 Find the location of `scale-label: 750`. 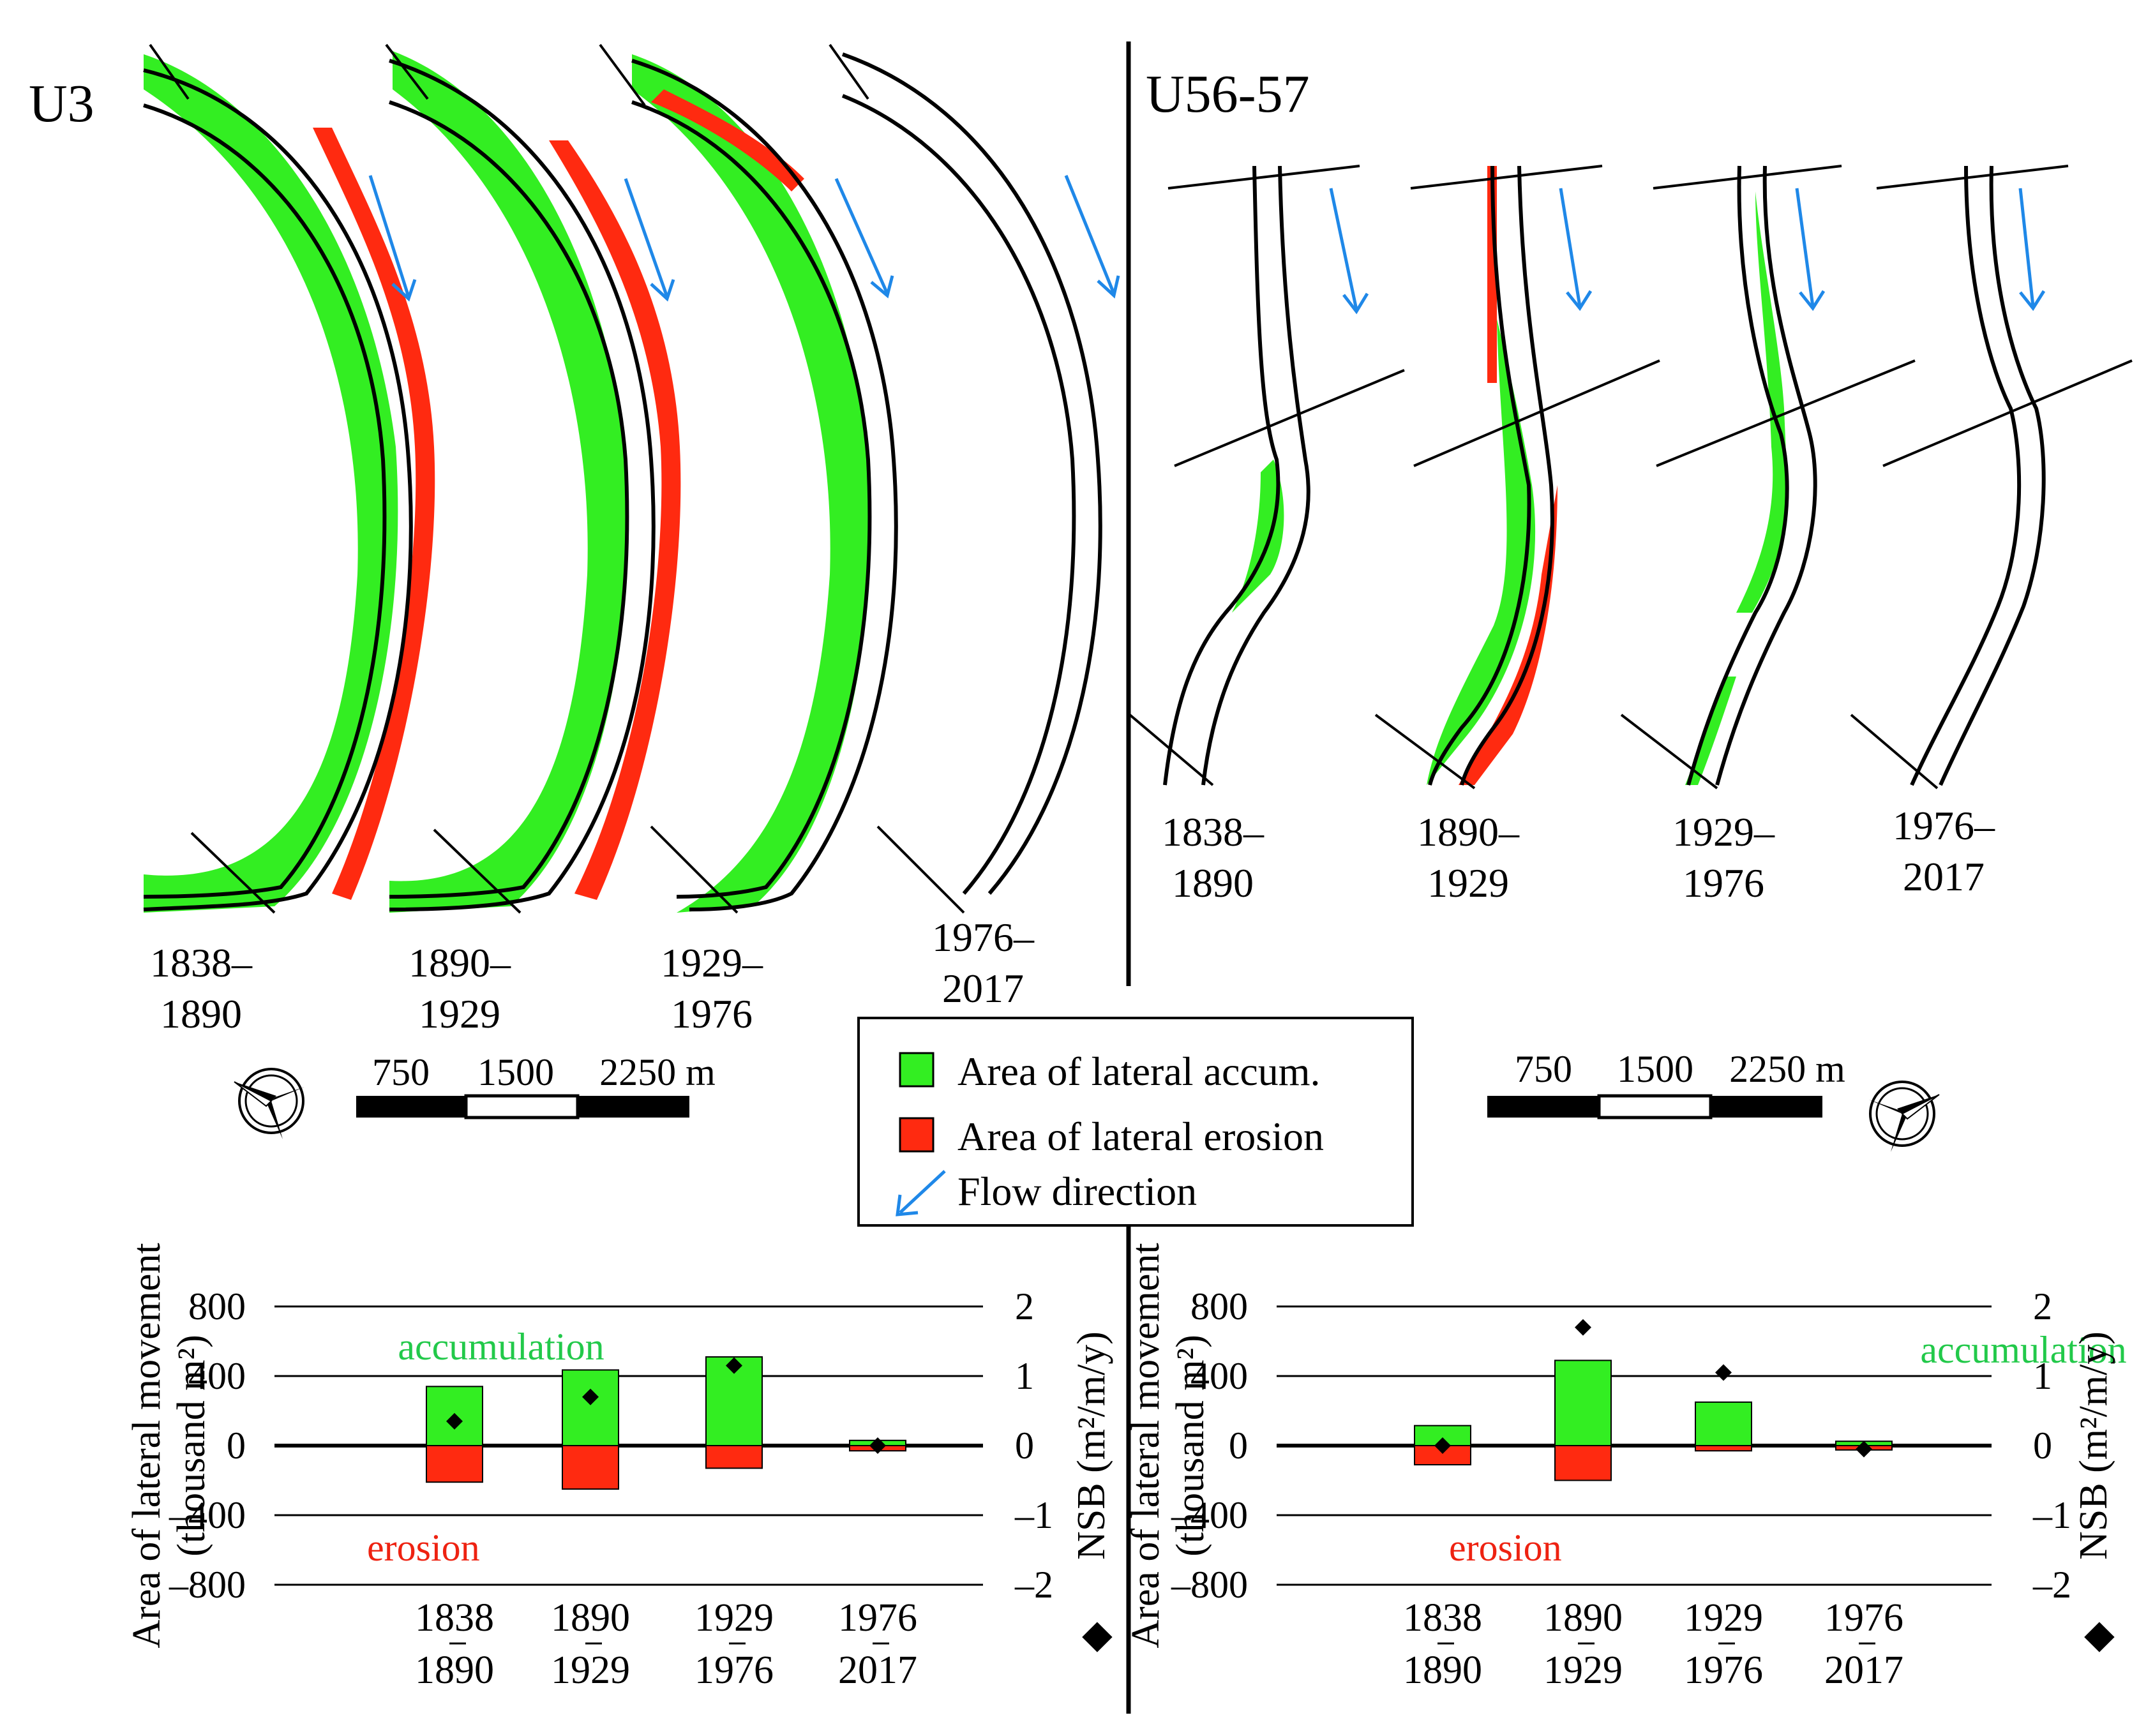

scale-label: 750 is located at coordinates (401, 1072).